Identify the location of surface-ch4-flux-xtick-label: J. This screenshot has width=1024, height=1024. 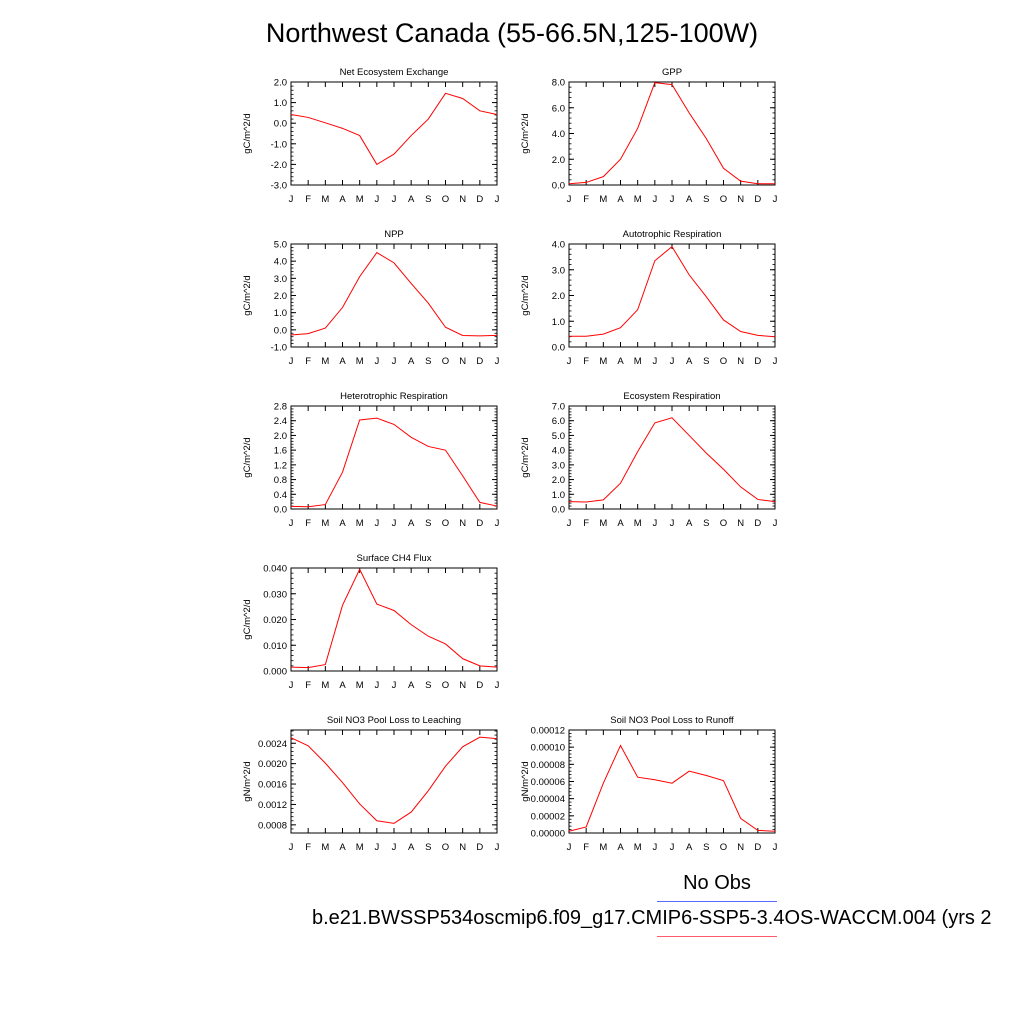
(376, 685).